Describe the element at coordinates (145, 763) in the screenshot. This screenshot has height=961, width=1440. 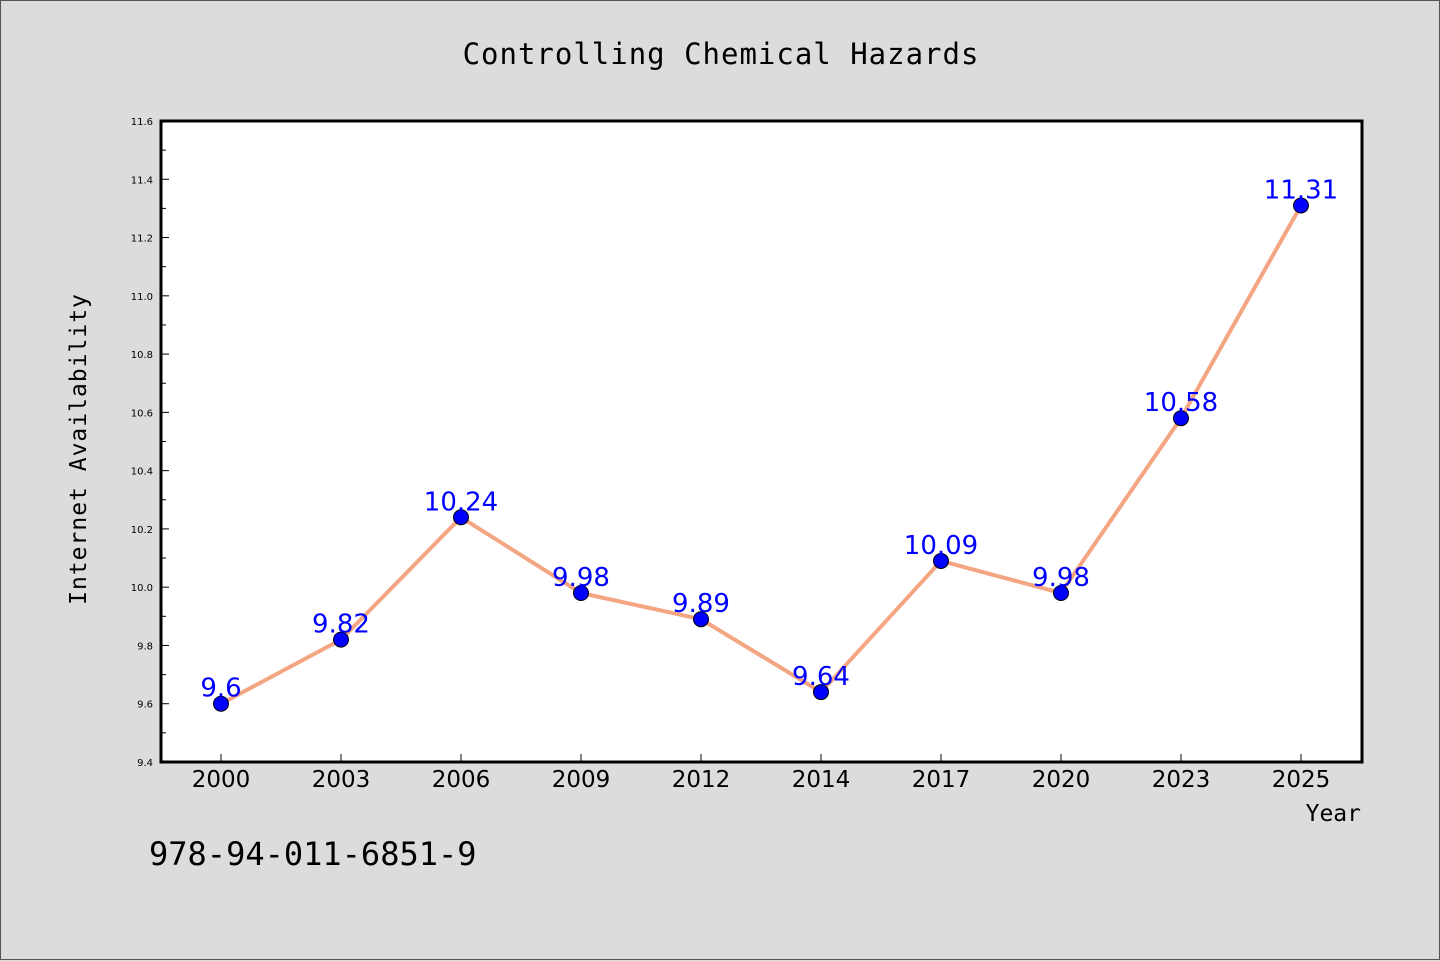
I see `y-tick-label: 9.4` at that location.